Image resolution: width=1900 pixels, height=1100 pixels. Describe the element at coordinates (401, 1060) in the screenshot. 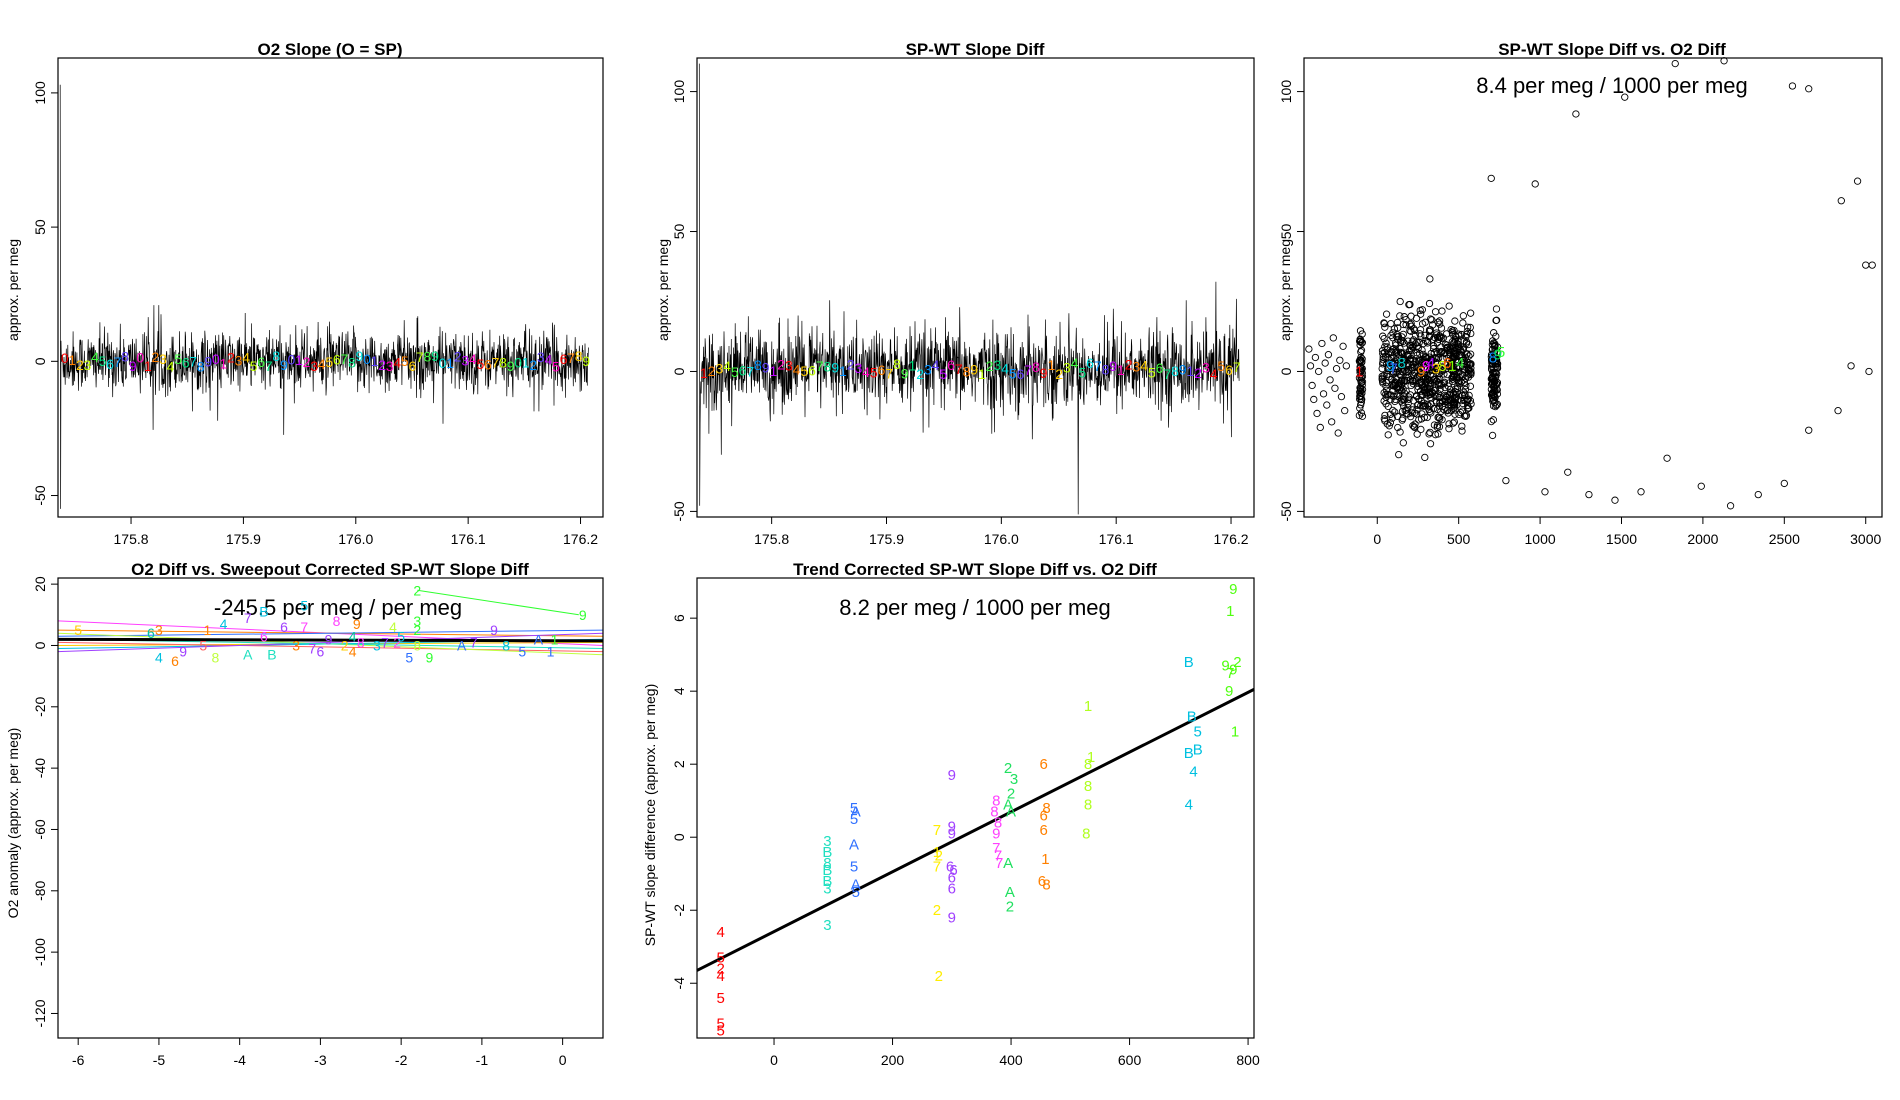

I see `x-tick-label: -2` at that location.